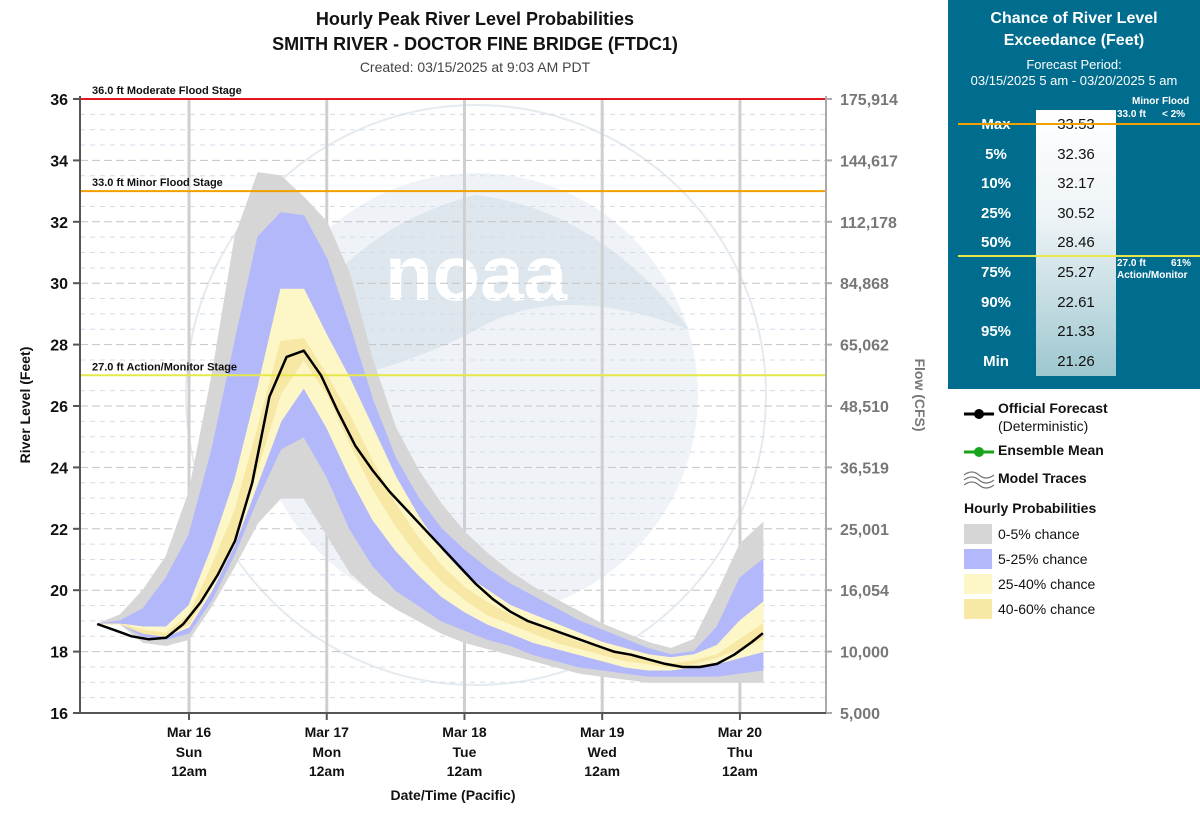 This screenshot has height=821, width=1200. What do you see at coordinates (327, 732) in the screenshot?
I see `x-tick-date: Mar 17` at bounding box center [327, 732].